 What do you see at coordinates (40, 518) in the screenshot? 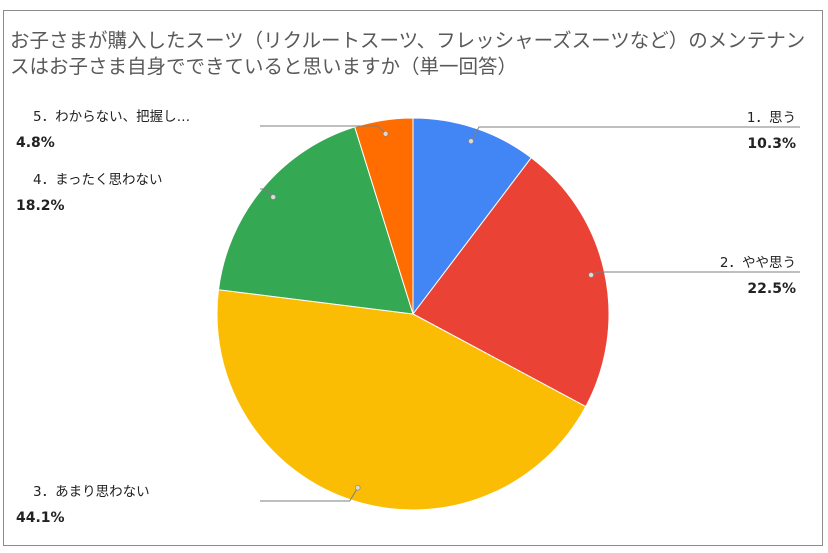
I see `slice-value-3: 44.1%` at bounding box center [40, 518].